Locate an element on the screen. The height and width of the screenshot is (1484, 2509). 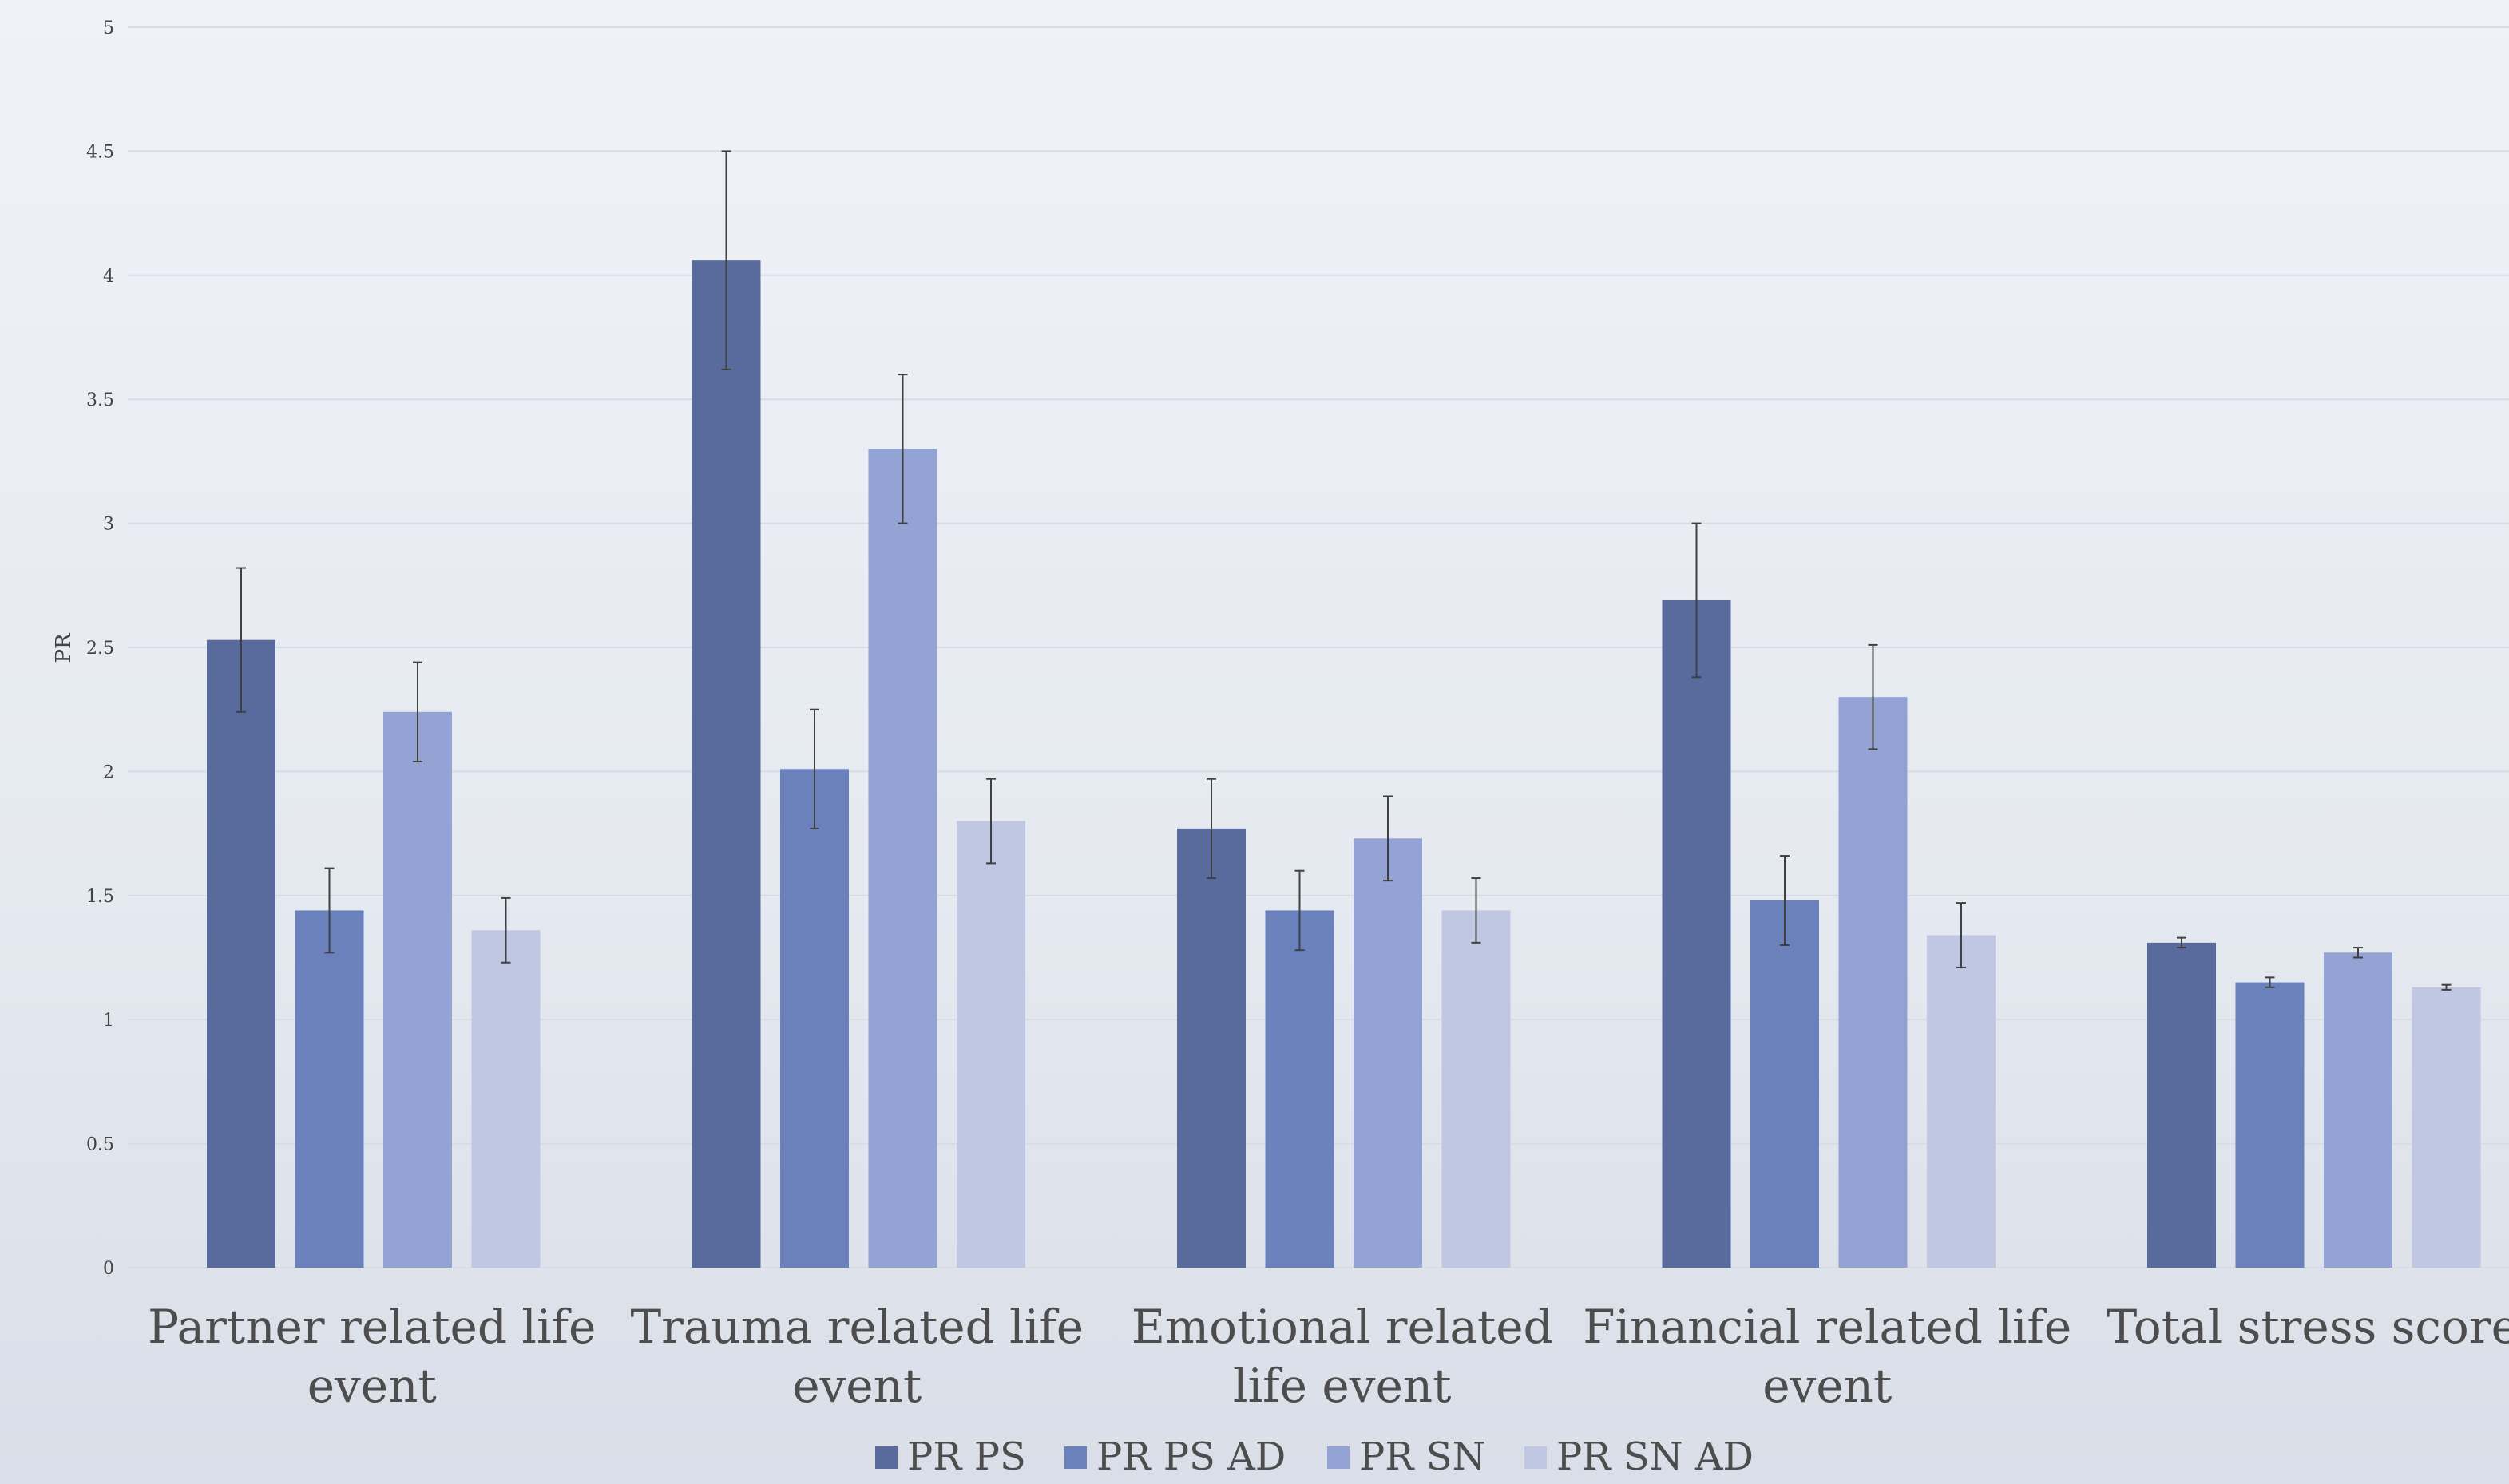
x-category-label-line: Partner related life is located at coordinates (372, 1327).